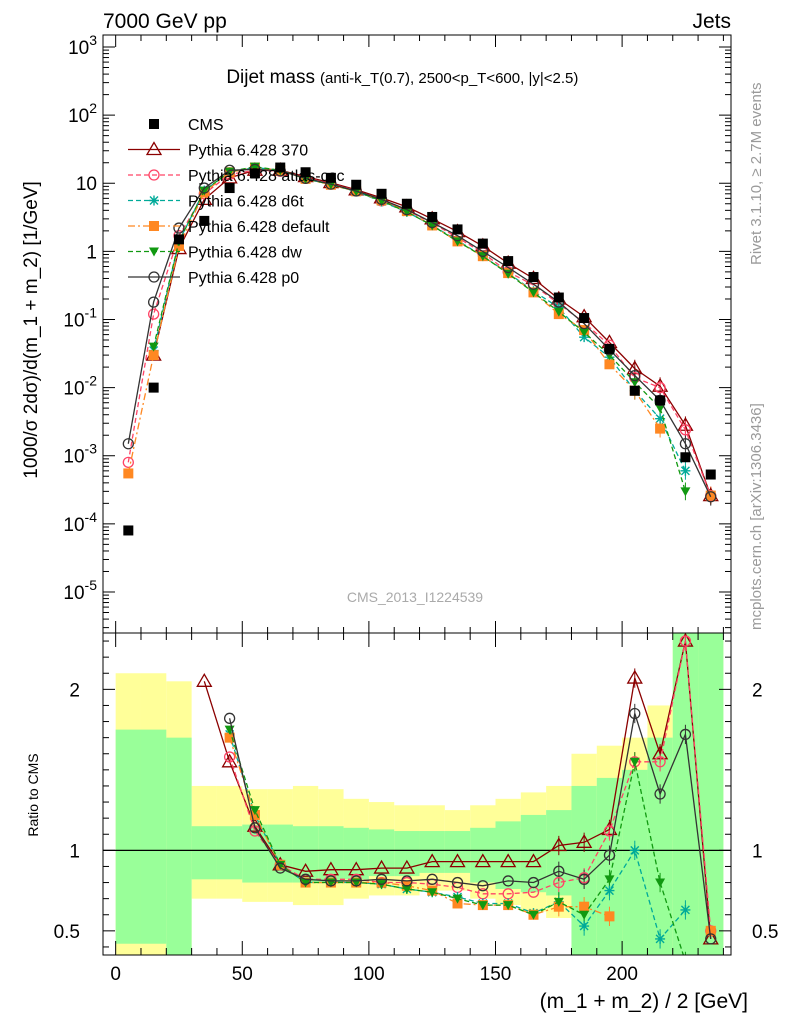 This screenshot has width=786, height=1024. Describe the element at coordinates (757, 851) in the screenshot. I see `ratio-y-tick-label-right: 1` at that location.